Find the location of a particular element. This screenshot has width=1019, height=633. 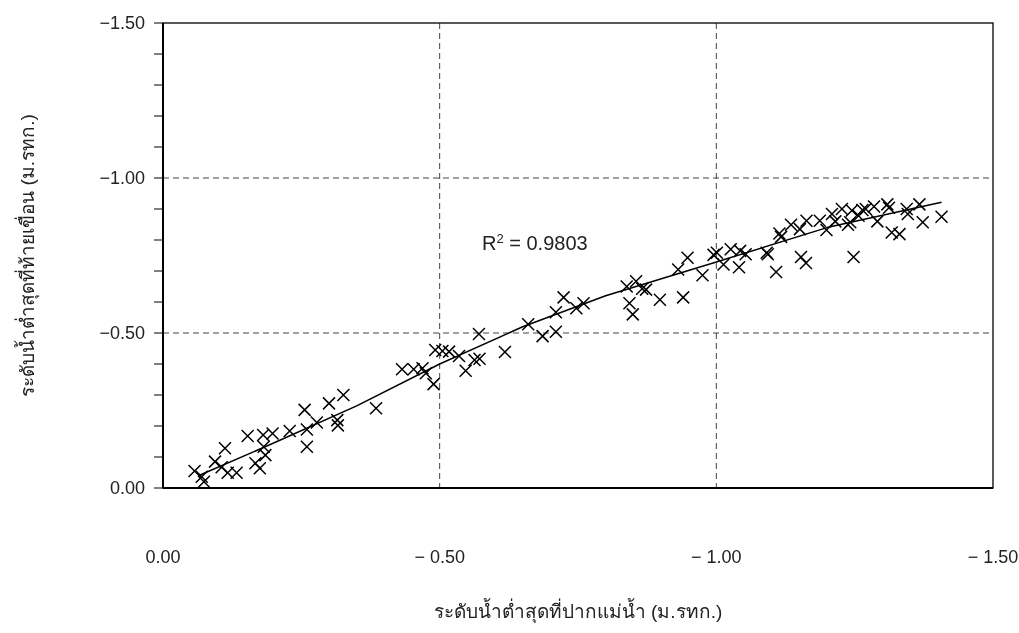

y-tick-label: −1.00 is located at coordinates (122, 178).